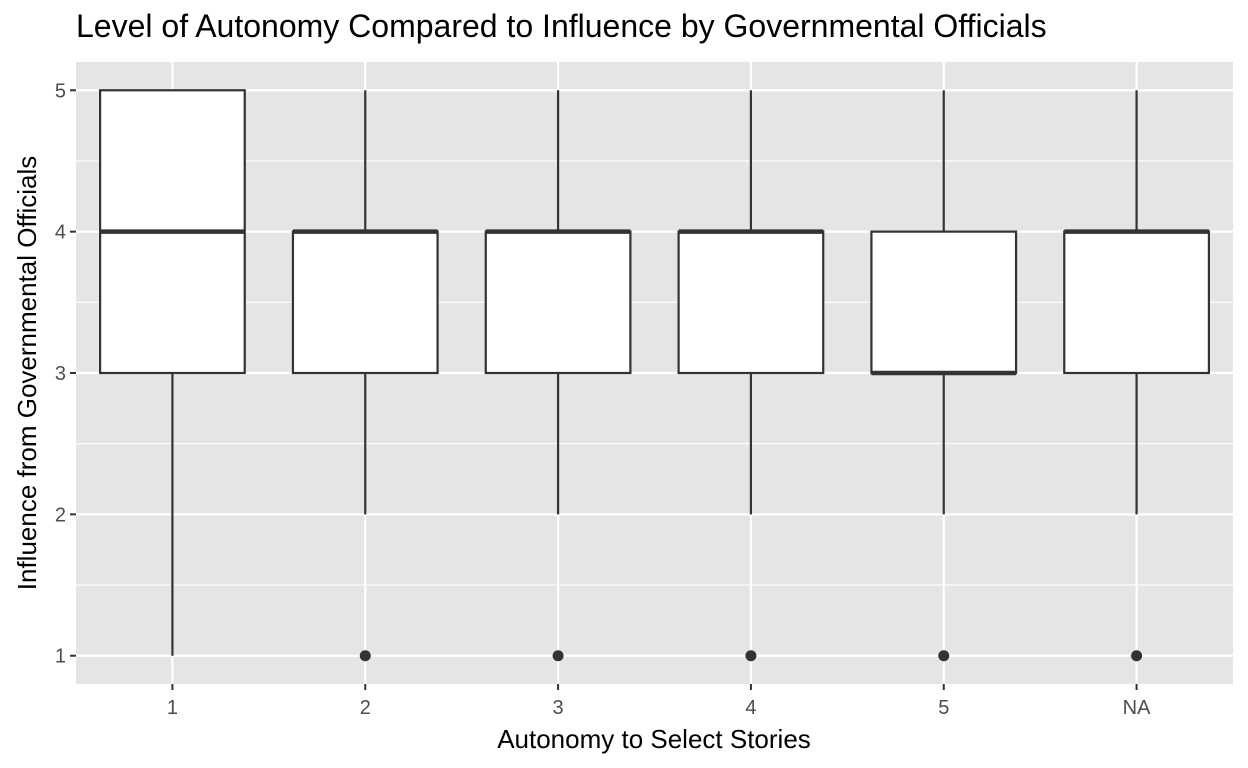 The image size is (1248, 768). Describe the element at coordinates (60, 91) in the screenshot. I see `y-tick-label: 5` at that location.